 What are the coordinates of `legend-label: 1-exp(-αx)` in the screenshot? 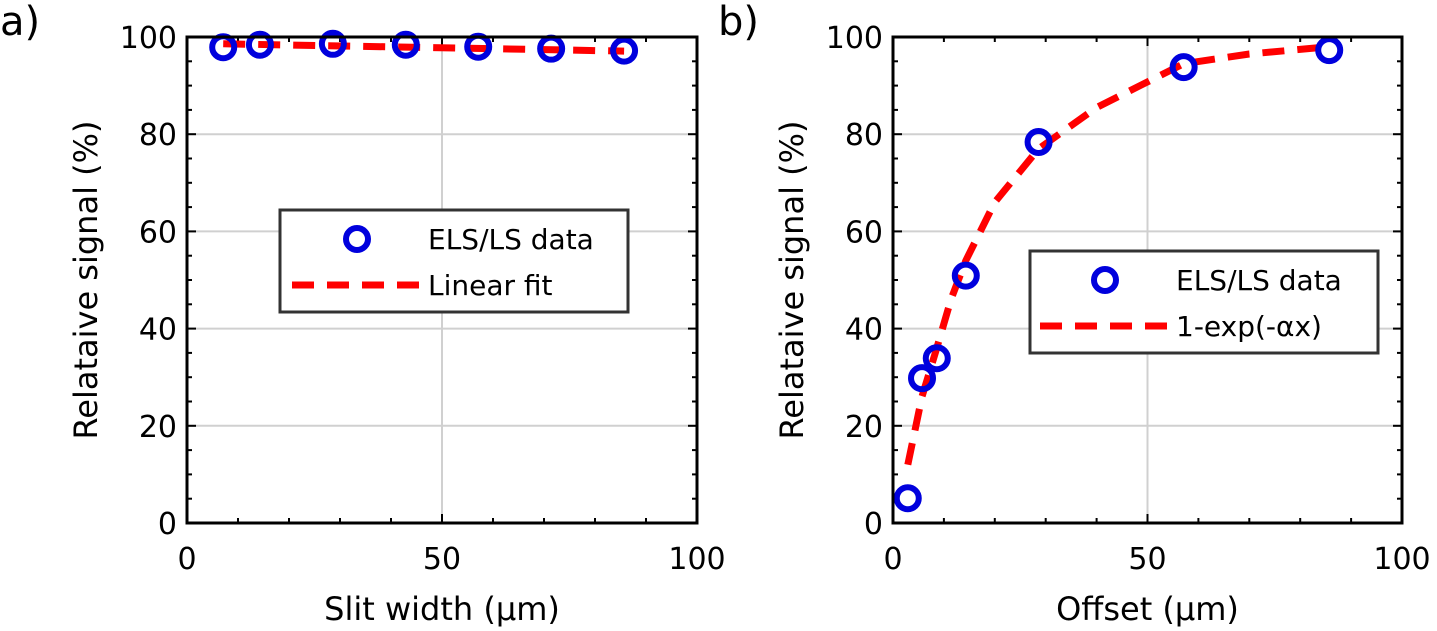 It's located at (1249, 326).